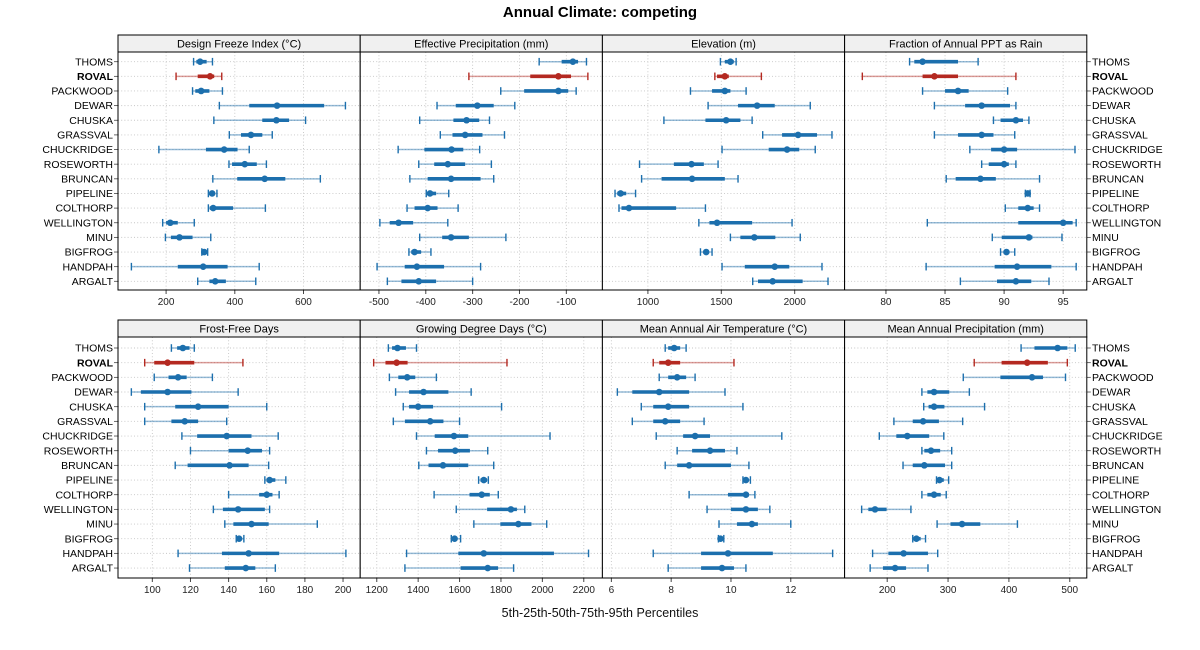 The height and width of the screenshot is (650, 1200). I want to click on row-label-left-colthorp: COLTHORP, so click(84, 209).